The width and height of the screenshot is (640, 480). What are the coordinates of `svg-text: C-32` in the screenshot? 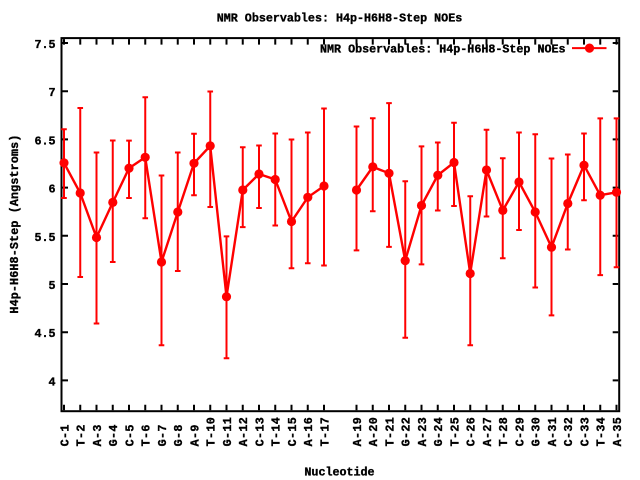 It's located at (569, 431).